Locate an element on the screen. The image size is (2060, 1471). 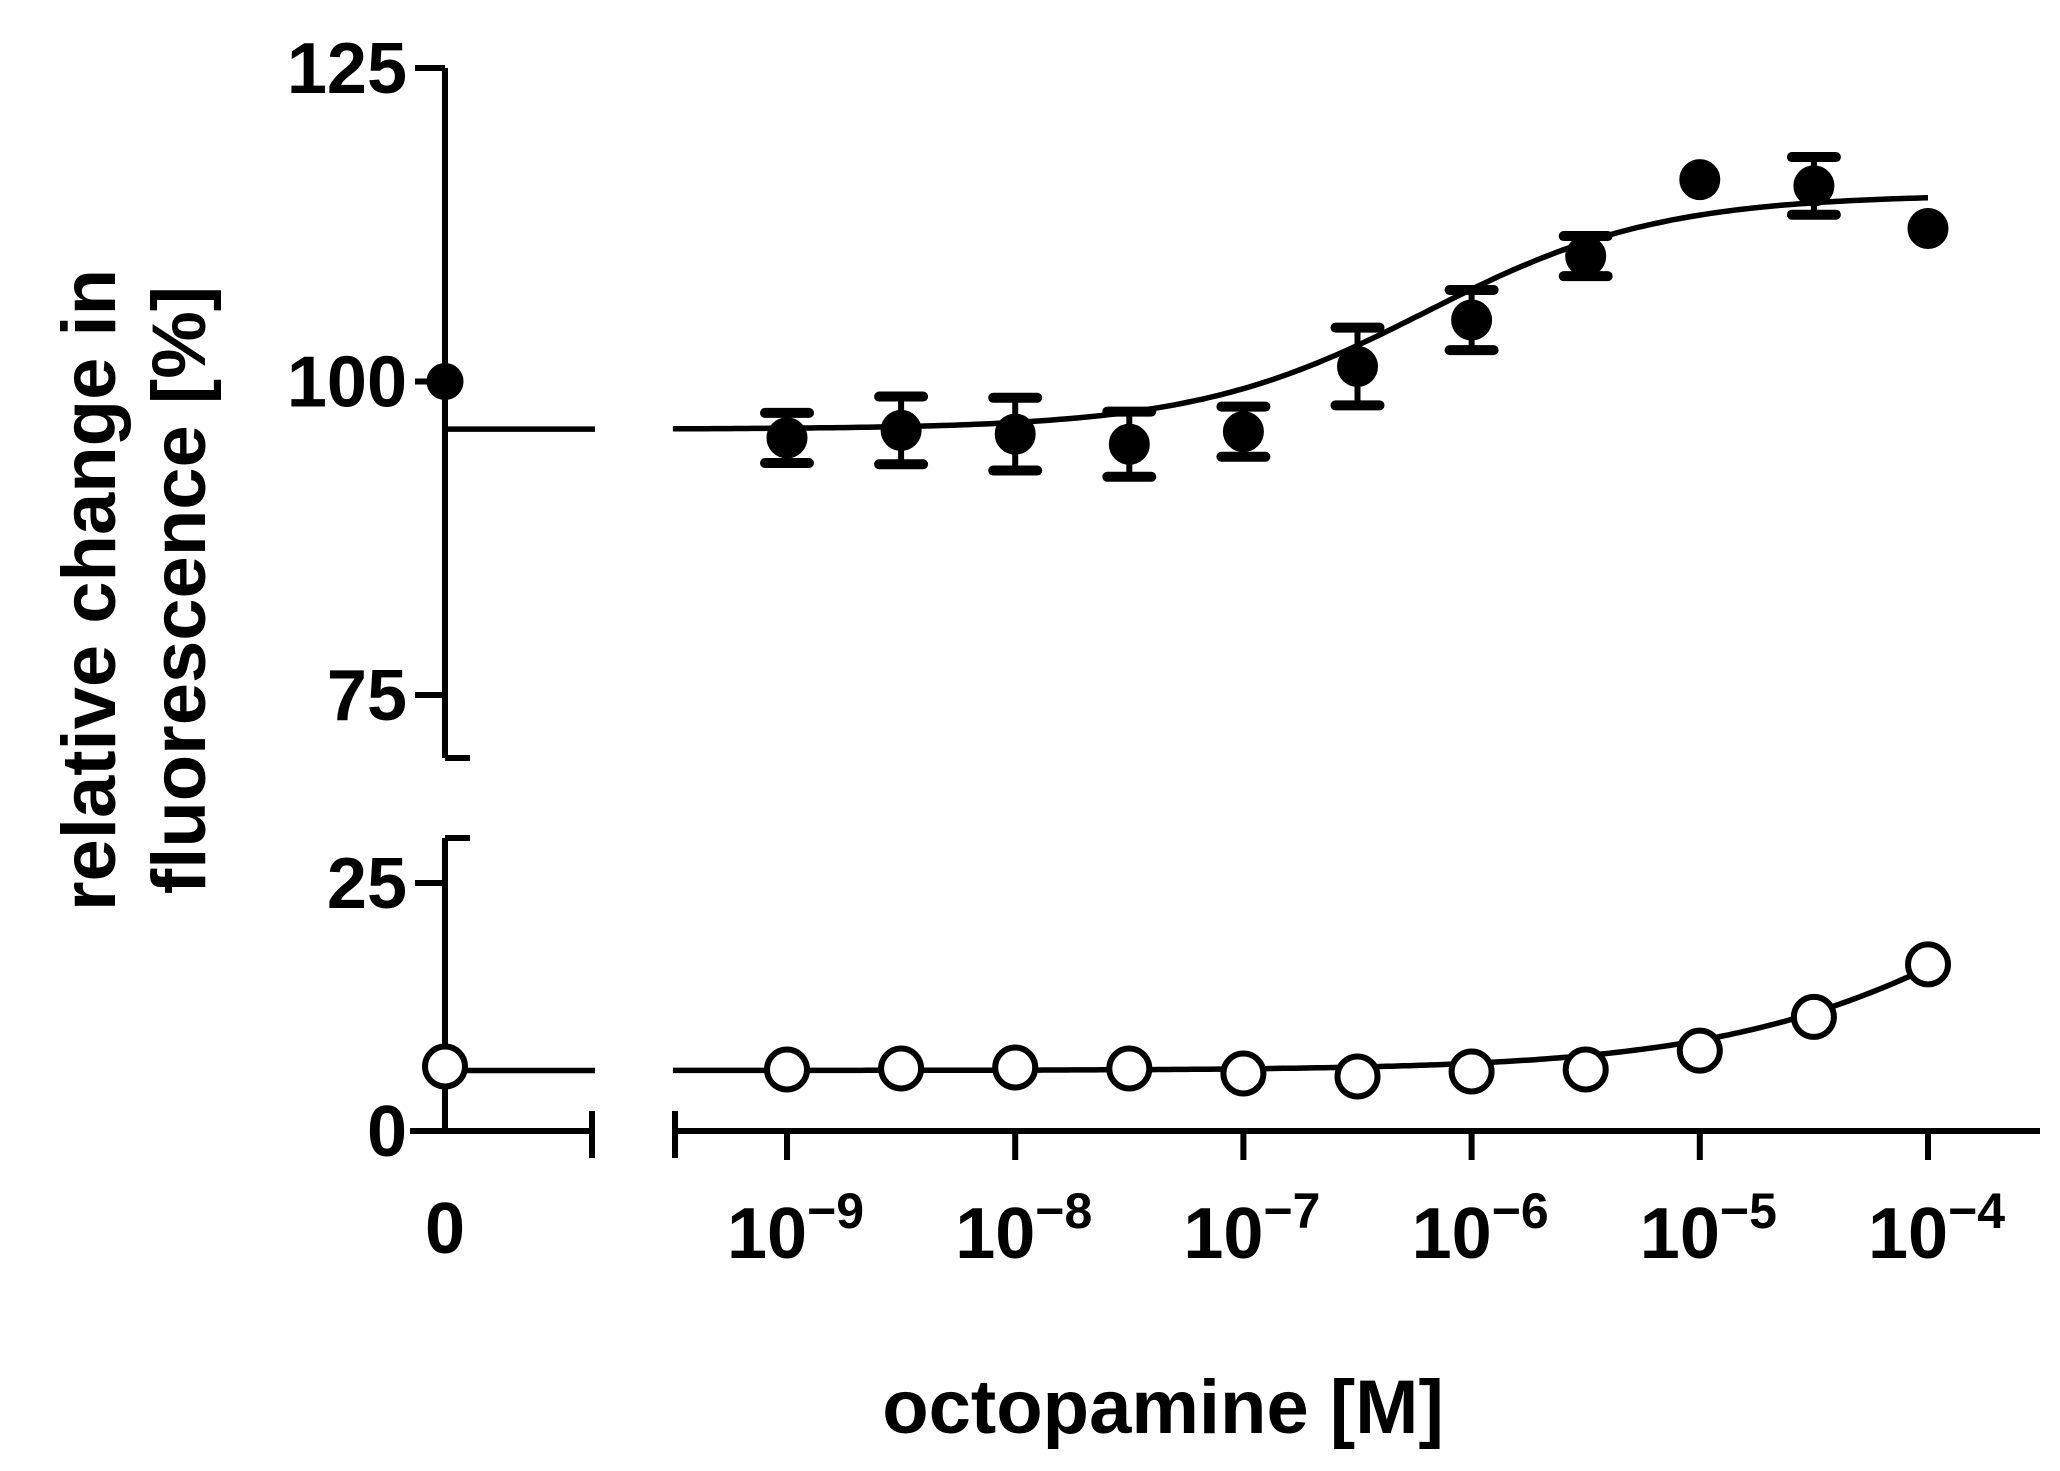
control-point-filled is located at coordinates (445, 381).